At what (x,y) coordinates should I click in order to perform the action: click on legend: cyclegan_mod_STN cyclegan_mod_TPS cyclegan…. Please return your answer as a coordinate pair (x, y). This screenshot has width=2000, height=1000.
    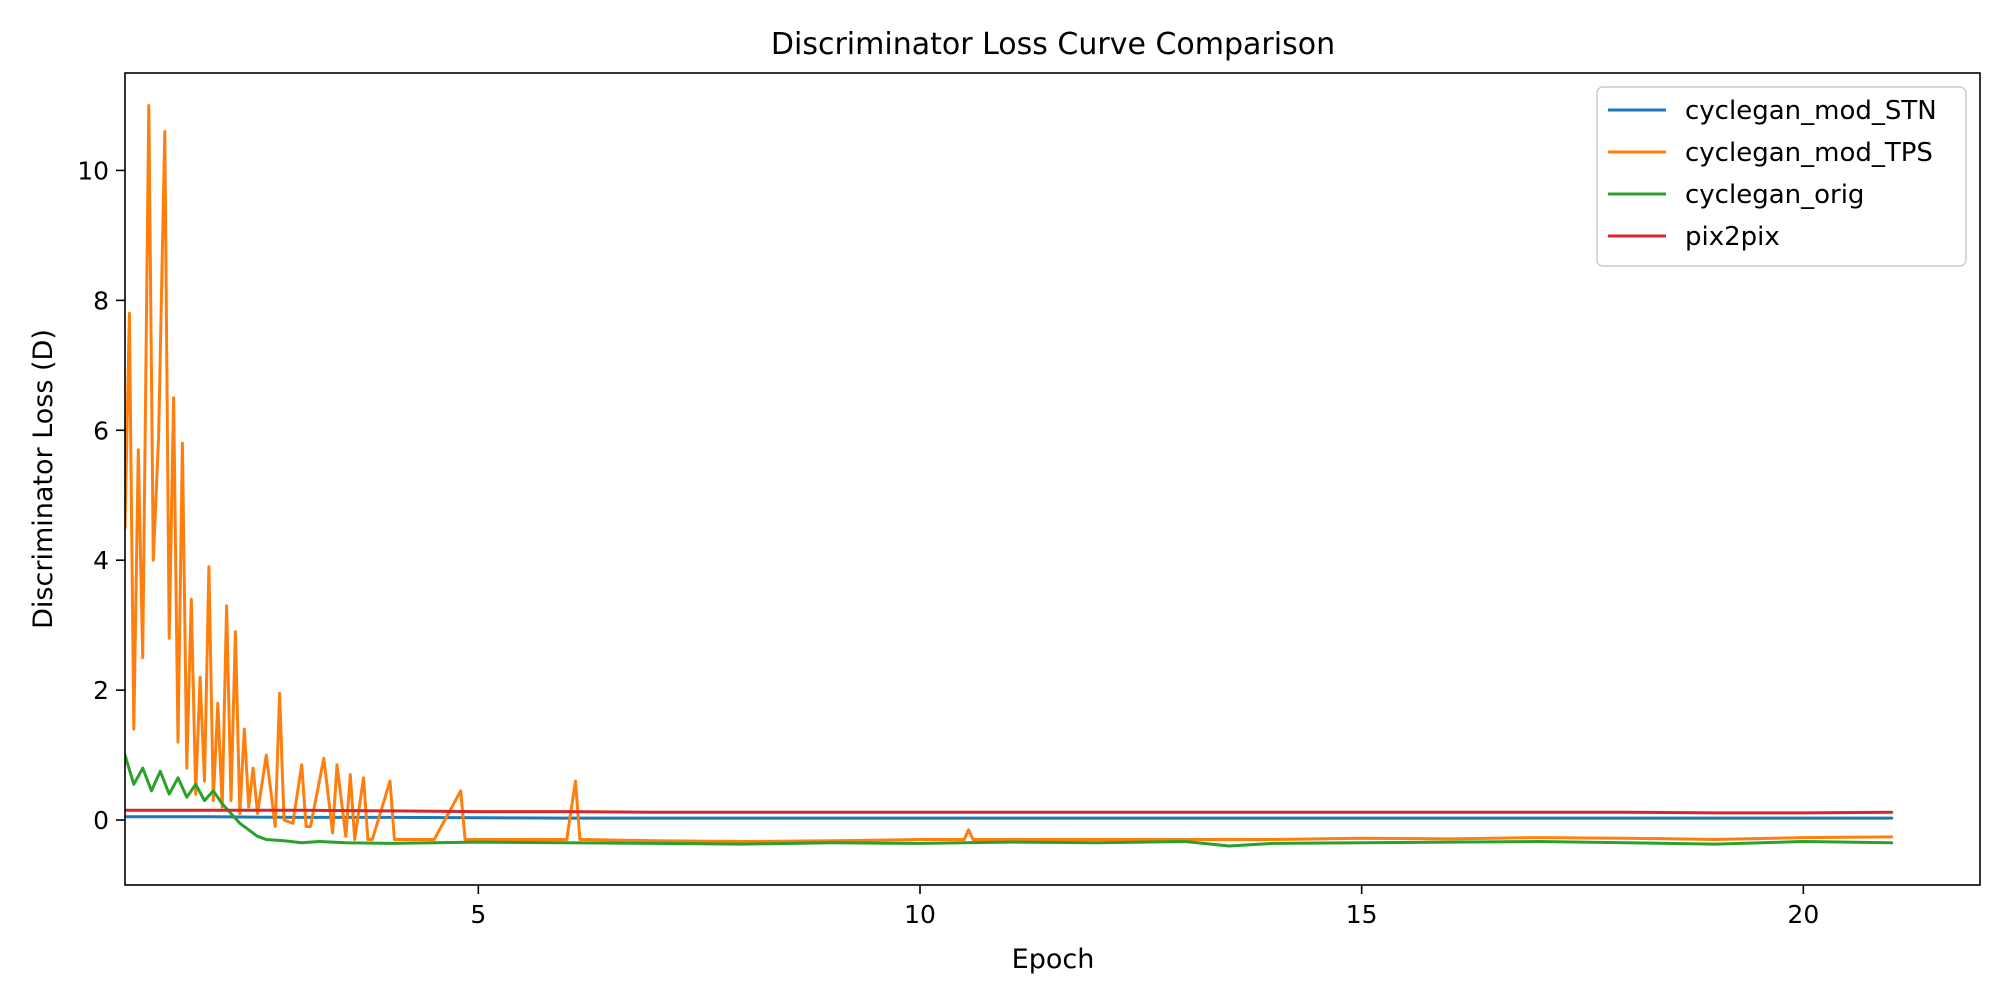
    Looking at the image, I should click on (1781, 176).